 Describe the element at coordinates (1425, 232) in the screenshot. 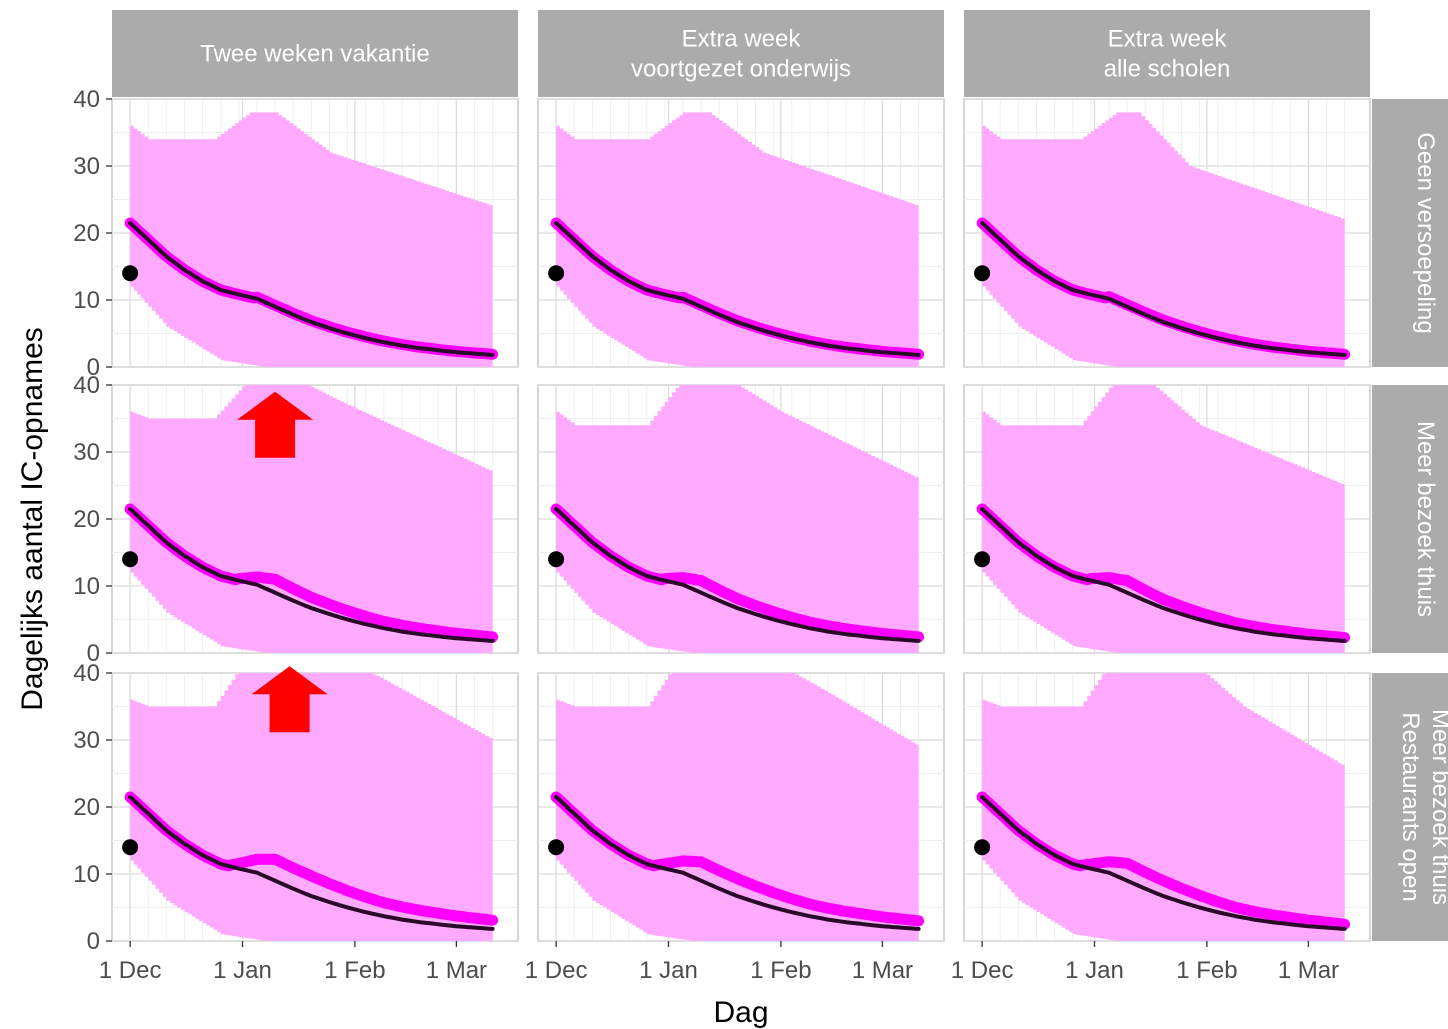

I see `row-strip-label: Geen versoepeling` at that location.